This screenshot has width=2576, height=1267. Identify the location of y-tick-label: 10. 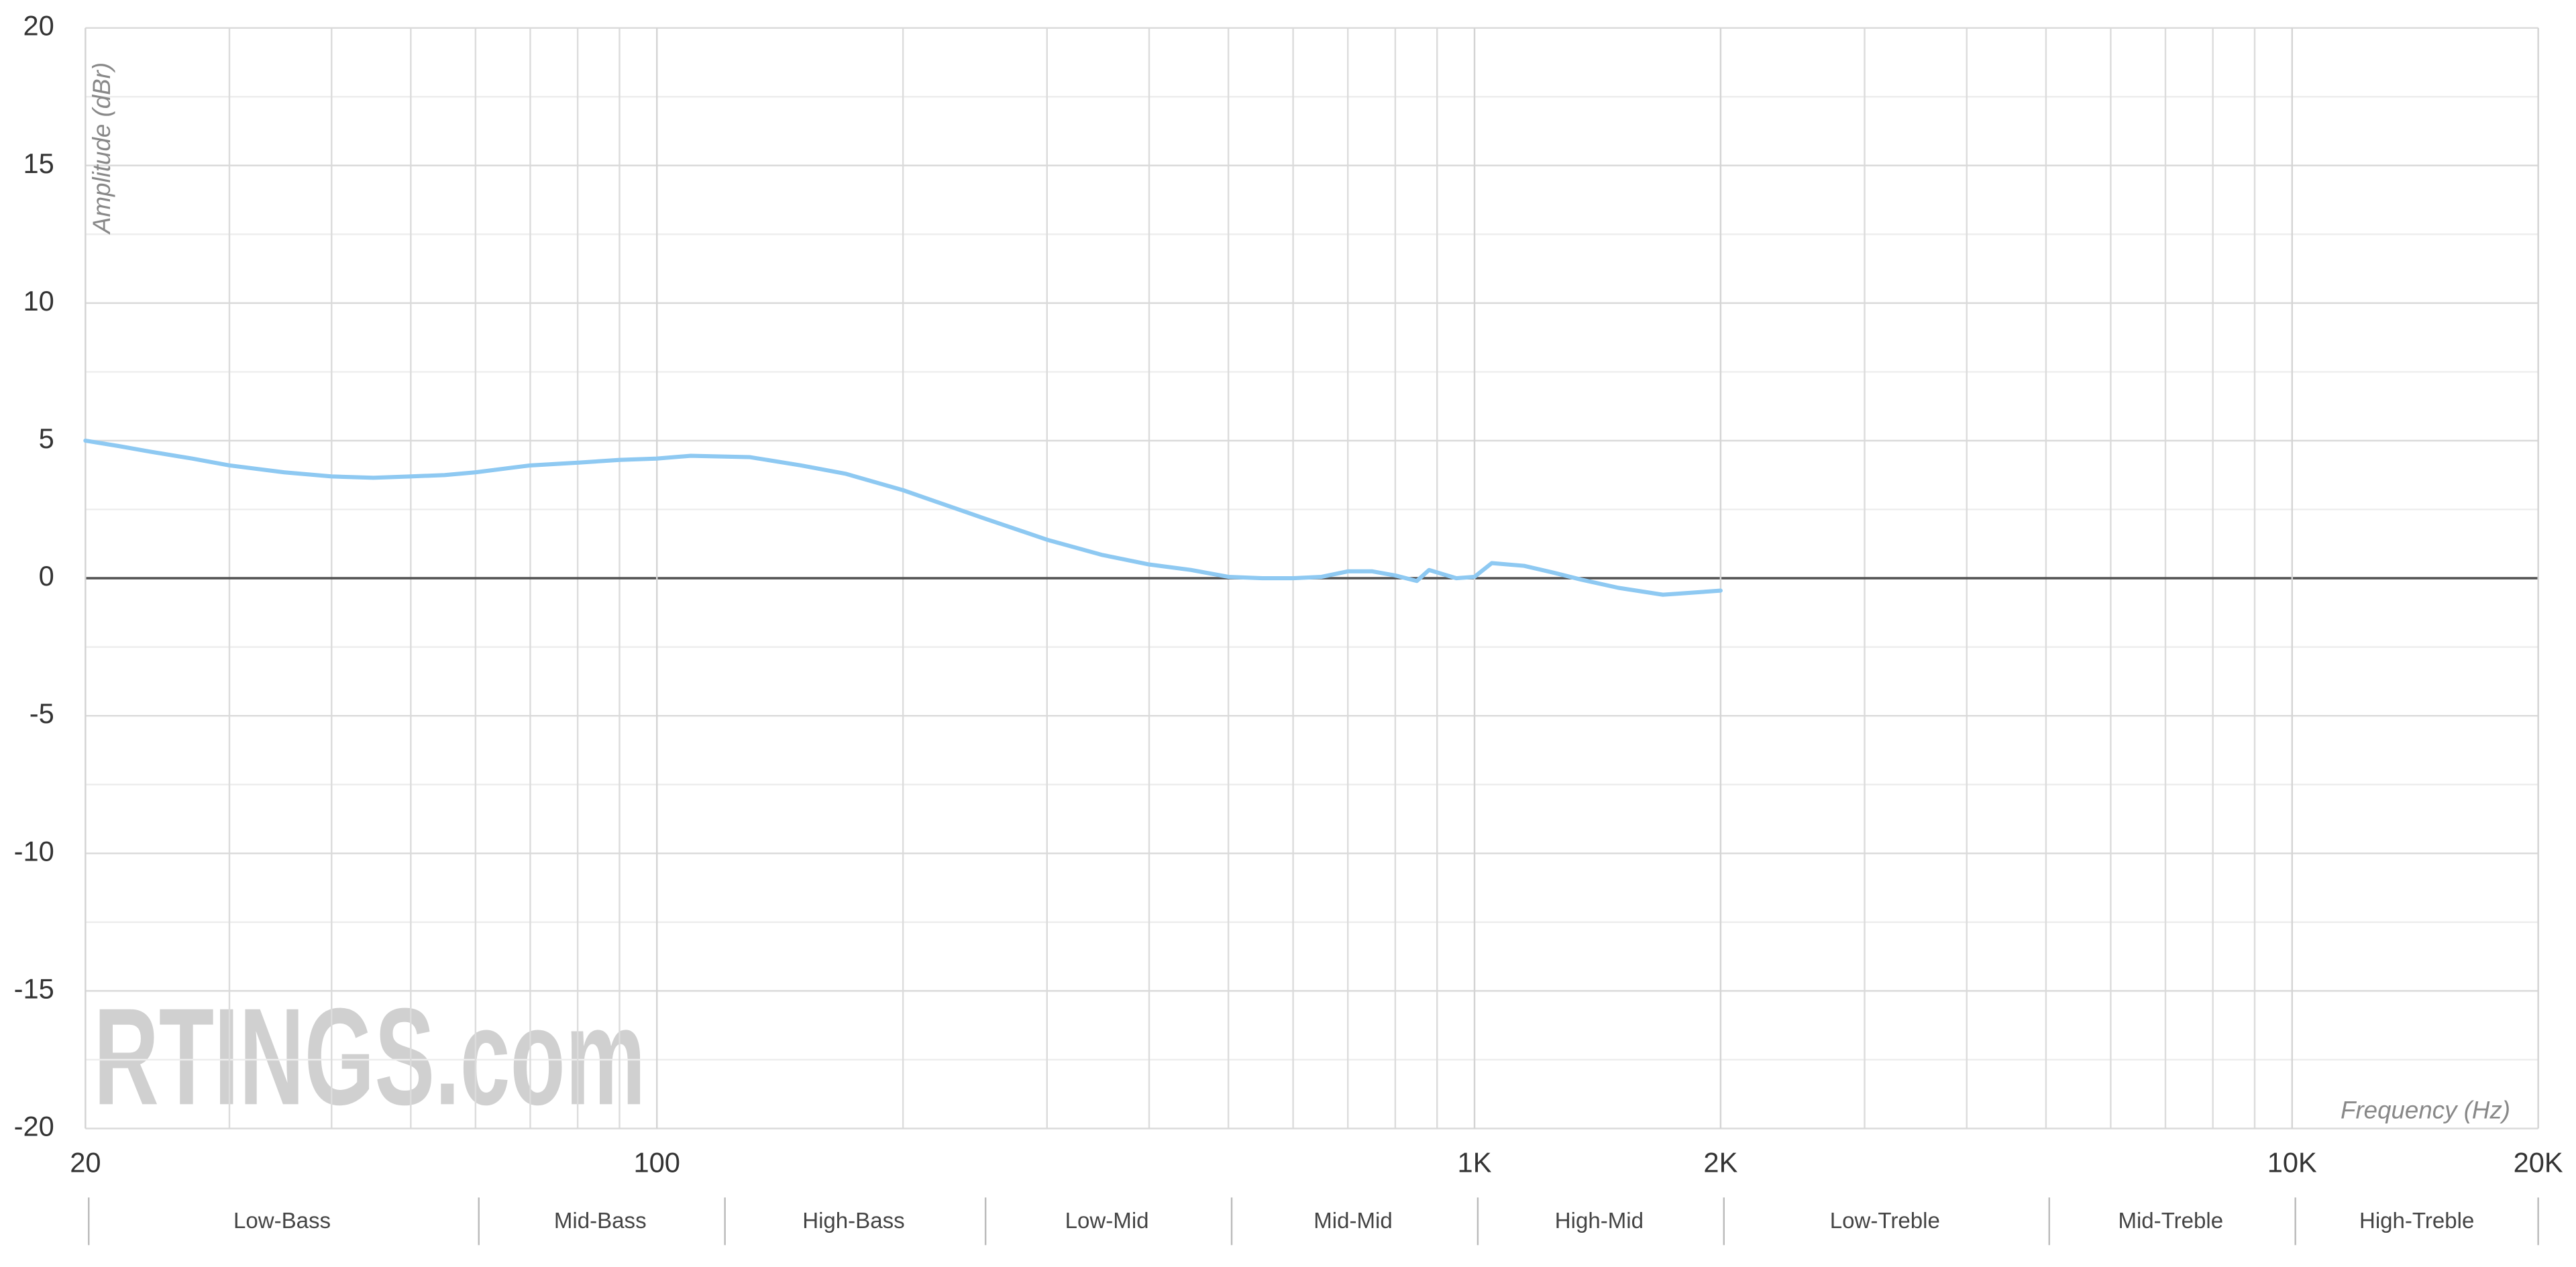
(38, 301).